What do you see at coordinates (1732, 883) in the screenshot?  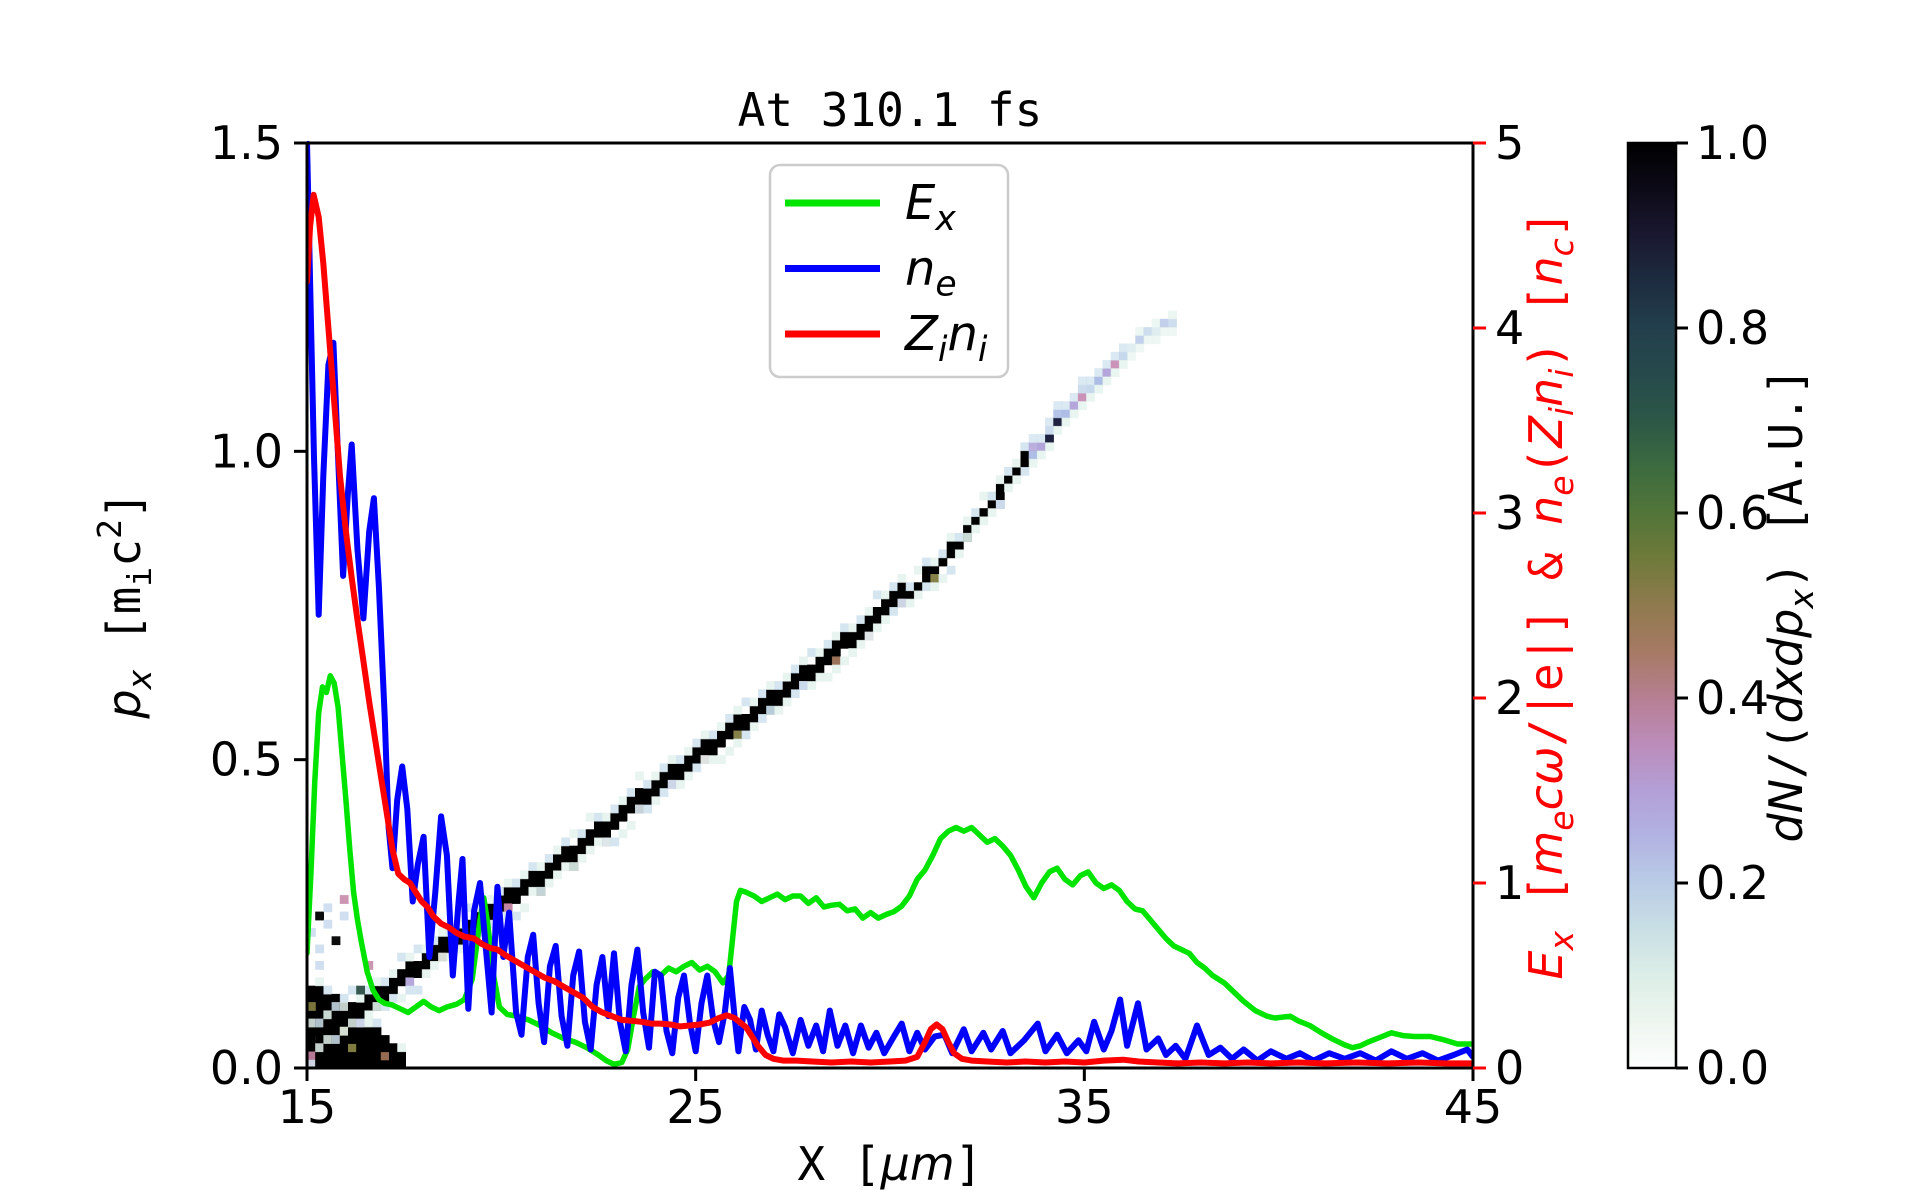 I see `colorbar-tick-label: 0.2` at bounding box center [1732, 883].